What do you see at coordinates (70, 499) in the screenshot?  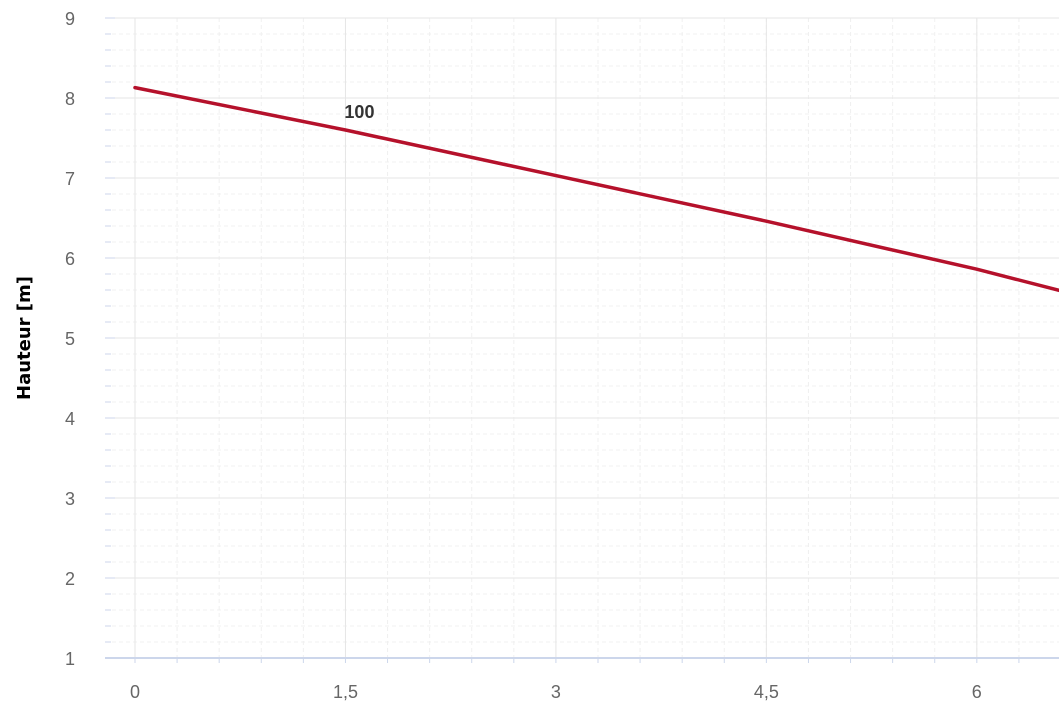 I see `y-tick-label: 3` at bounding box center [70, 499].